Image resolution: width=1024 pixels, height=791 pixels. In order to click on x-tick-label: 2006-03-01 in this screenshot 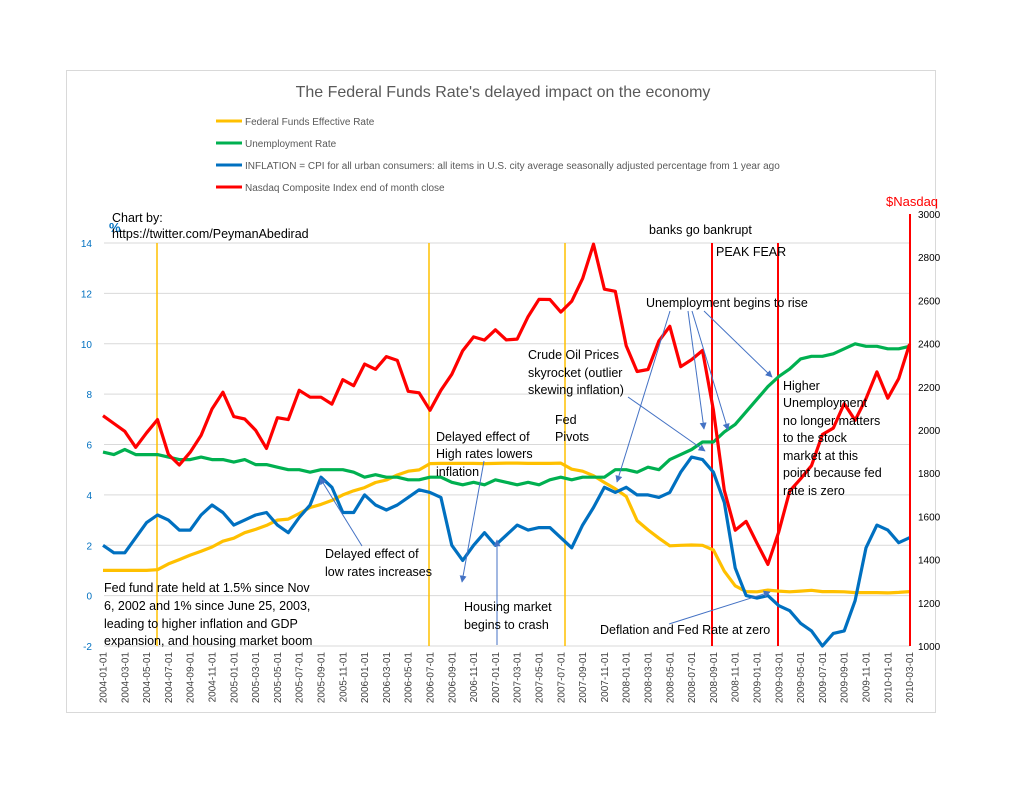, I will do `click(387, 678)`.